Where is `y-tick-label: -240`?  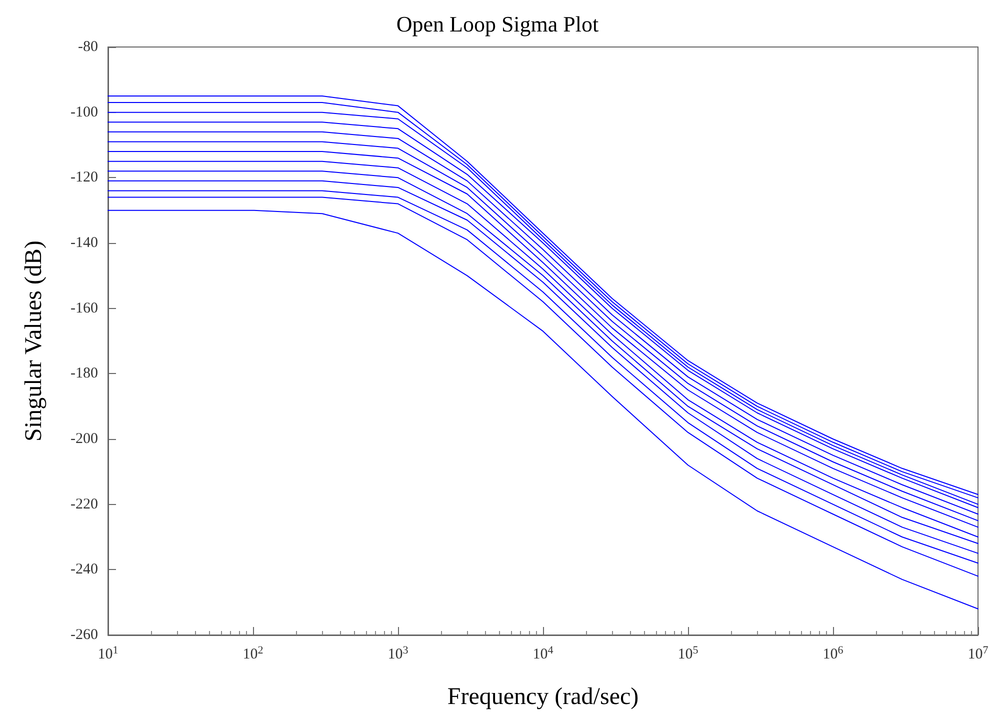
y-tick-label: -240 is located at coordinates (84, 570).